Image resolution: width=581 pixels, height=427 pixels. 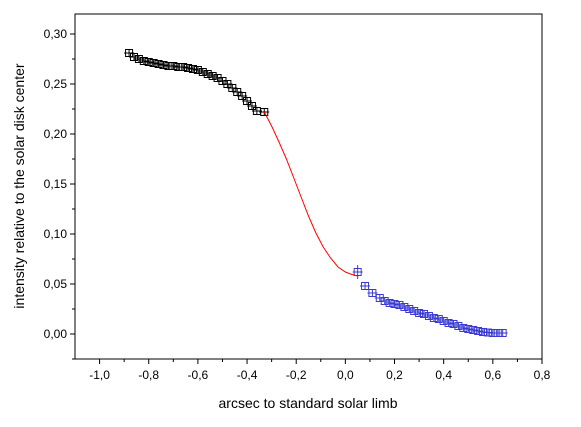 What do you see at coordinates (56, 184) in the screenshot?
I see `y-tick-label: 0,15` at bounding box center [56, 184].